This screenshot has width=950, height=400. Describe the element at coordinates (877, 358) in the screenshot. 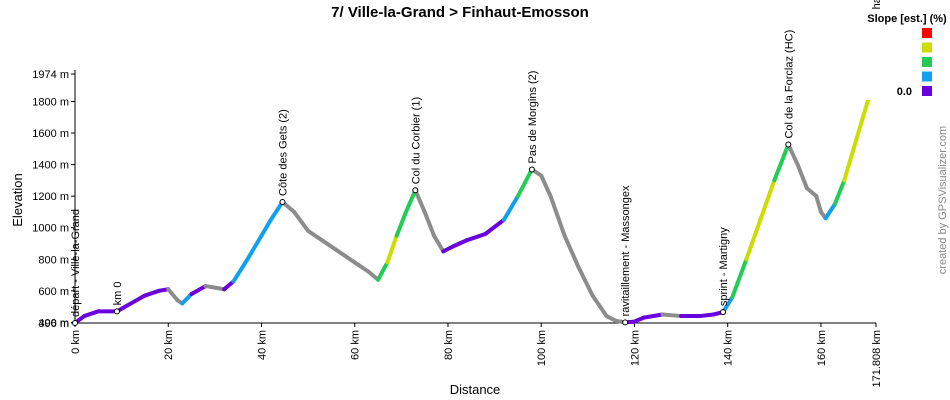

I see `x-tick-label: 171.808 km` at that location.